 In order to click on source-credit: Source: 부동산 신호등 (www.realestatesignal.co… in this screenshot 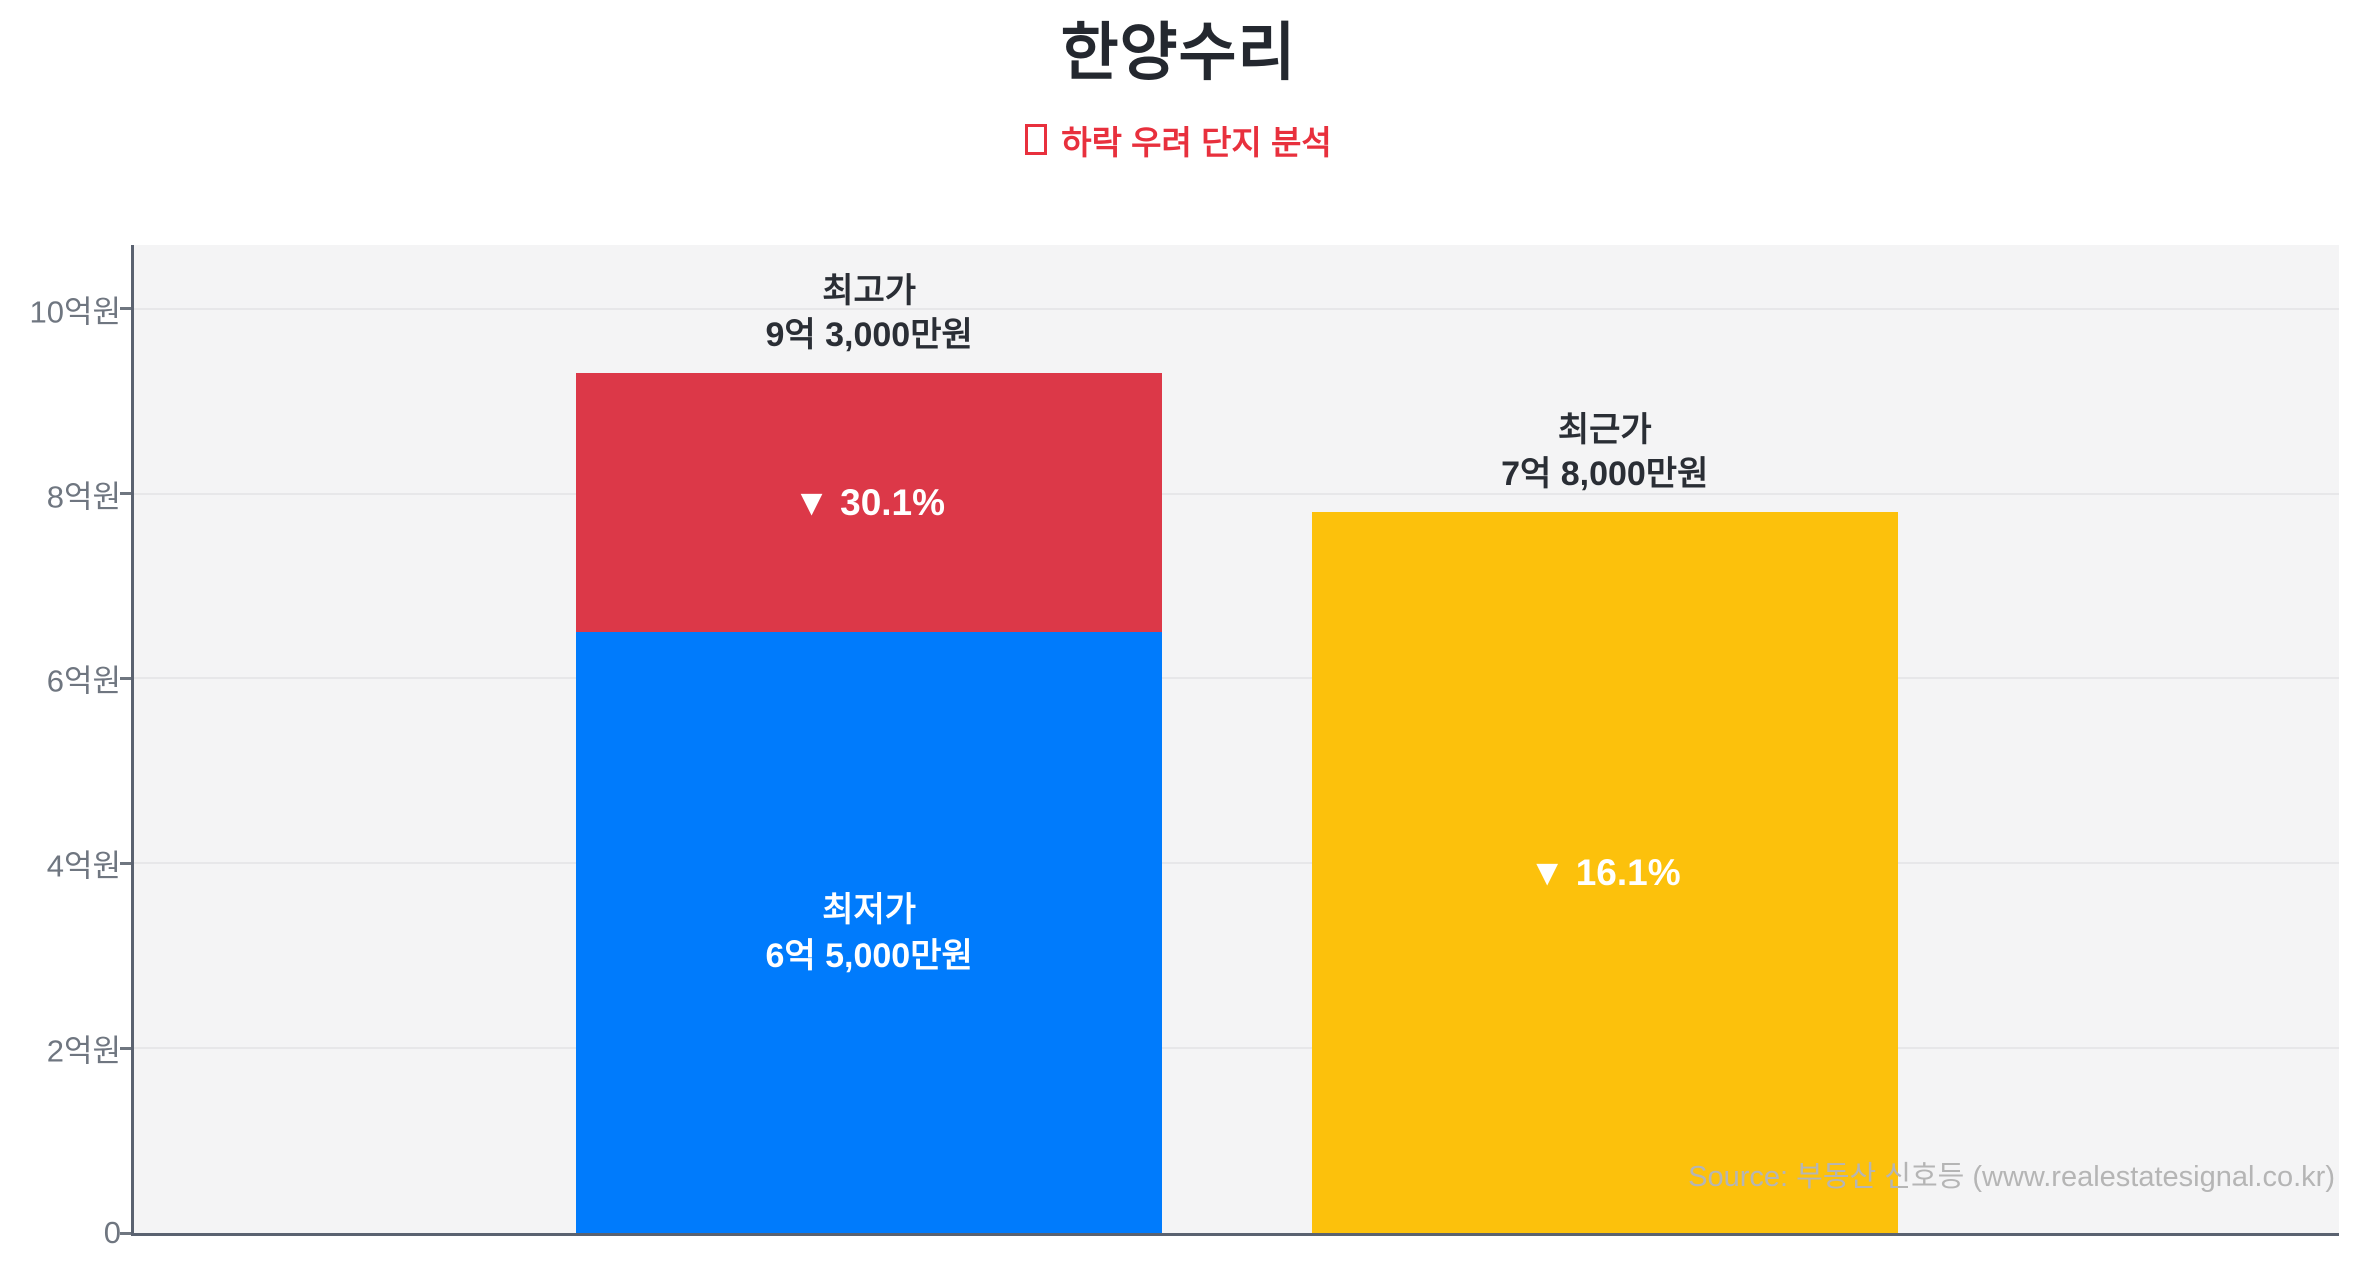, I will do `click(2011, 1177)`.